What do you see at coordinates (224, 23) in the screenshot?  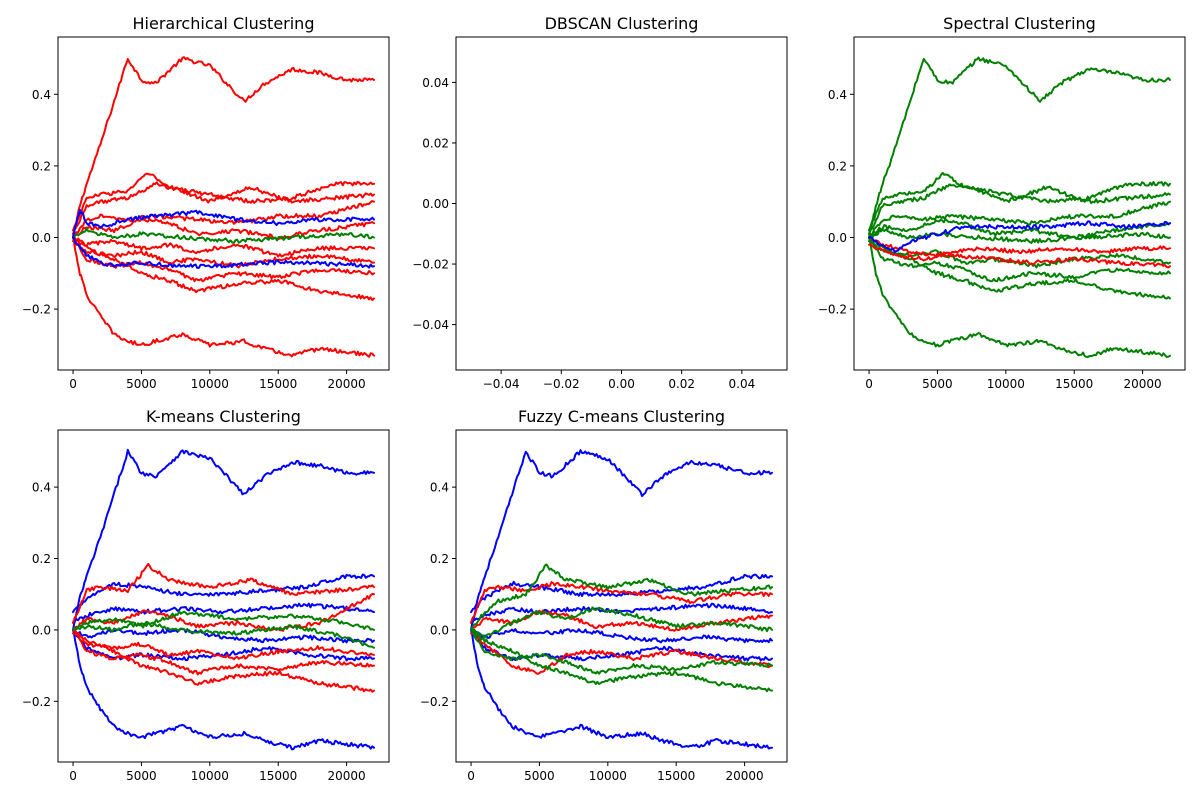 I see `panel-title: Hierarchical Clustering` at bounding box center [224, 23].